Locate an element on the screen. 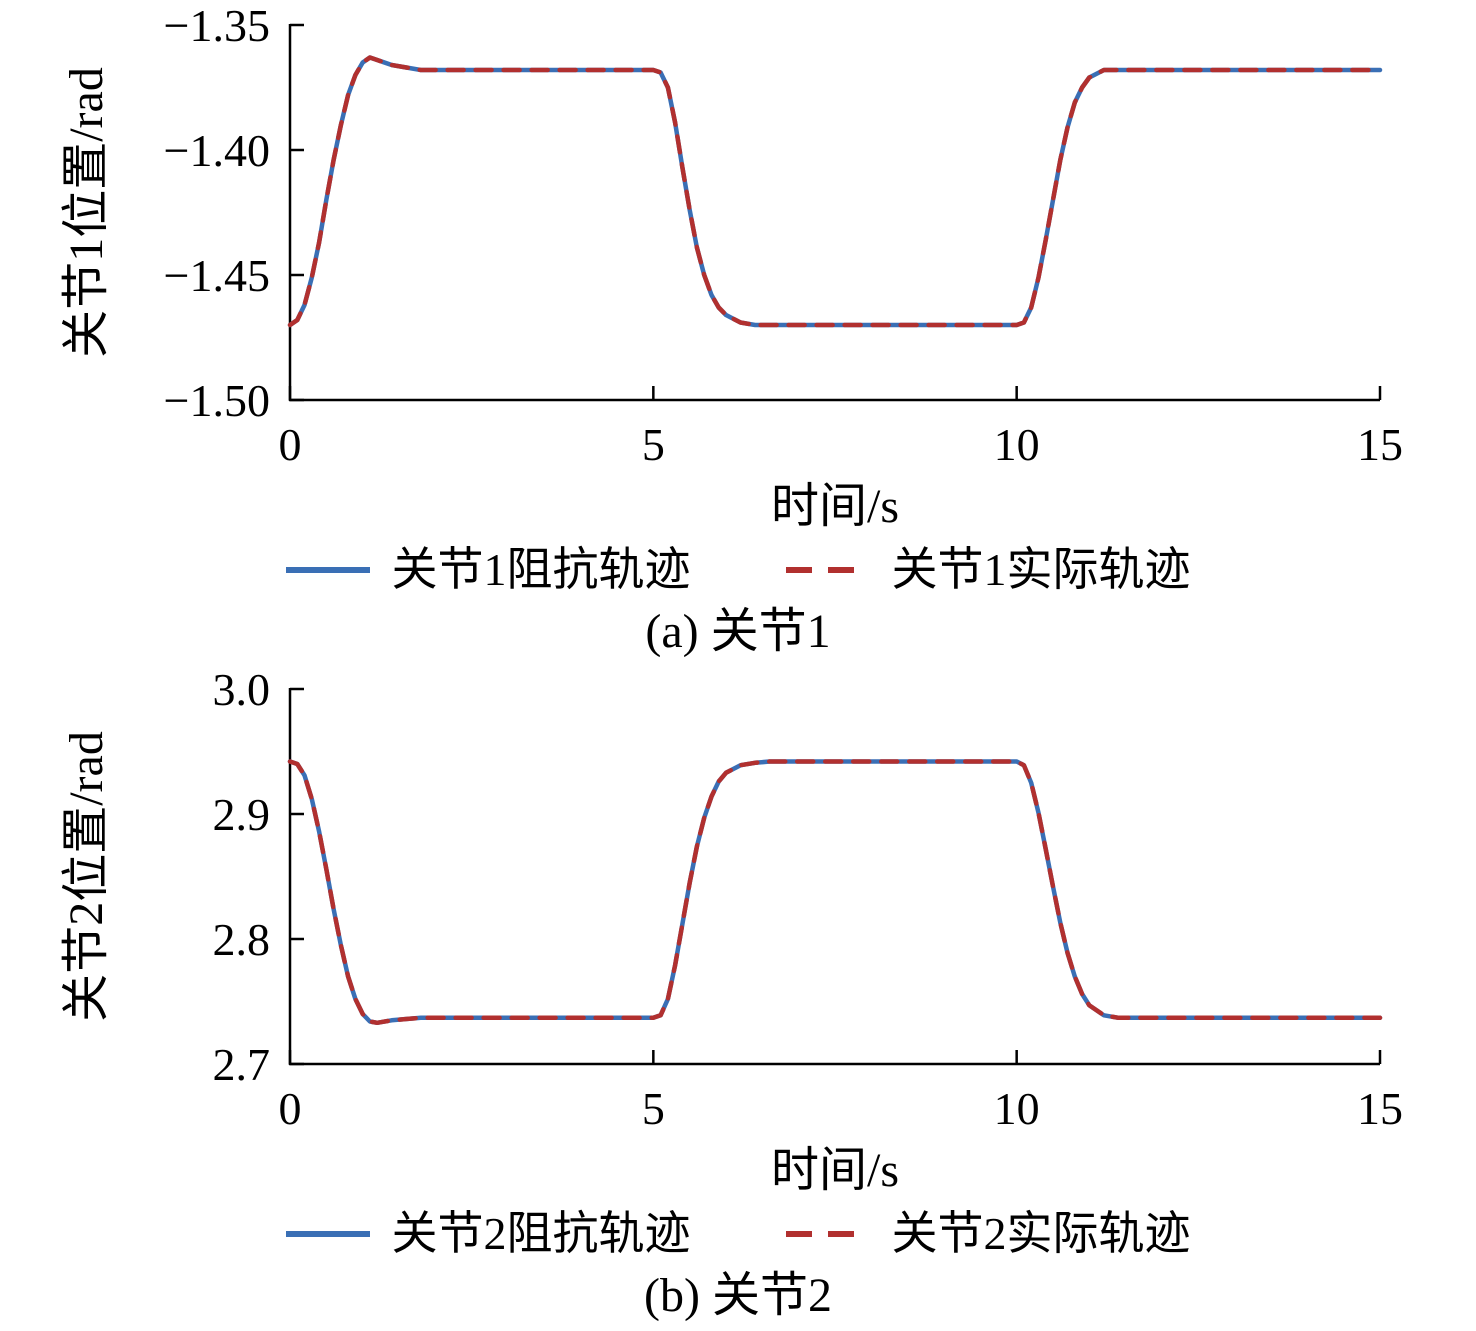  legend-item-impedance: 关节2阻抗轨迹 is located at coordinates (488, 1234).